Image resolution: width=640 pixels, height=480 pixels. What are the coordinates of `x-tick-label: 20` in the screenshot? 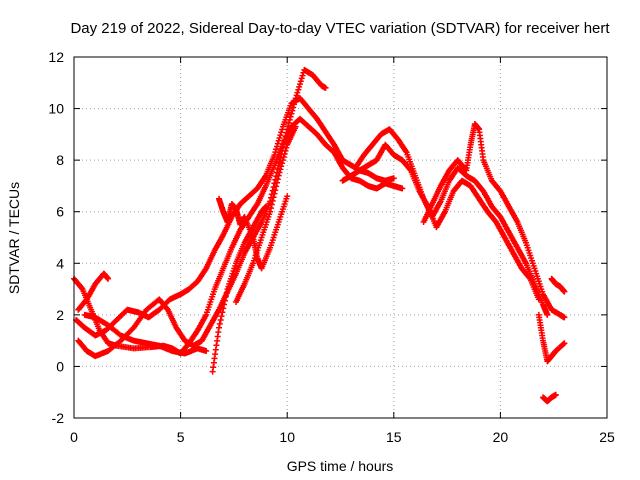 It's located at (501, 437).